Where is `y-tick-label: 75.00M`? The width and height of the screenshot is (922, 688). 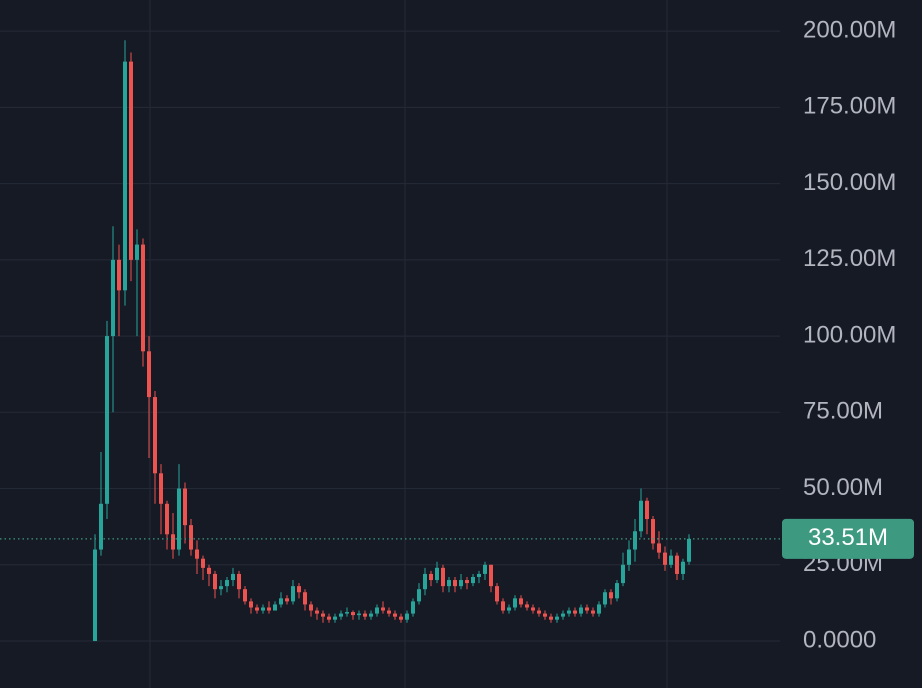
y-tick-label: 75.00M is located at coordinates (843, 411).